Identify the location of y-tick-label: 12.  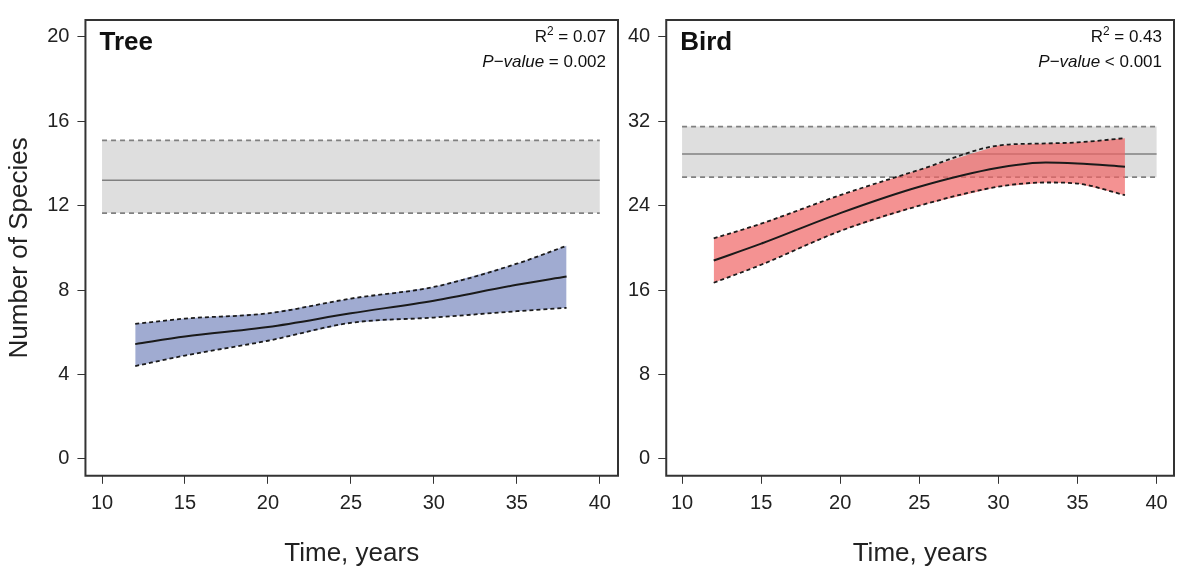
(58, 204).